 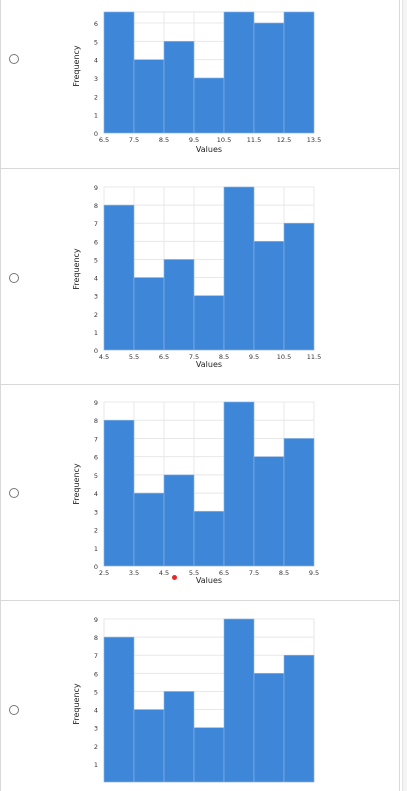 I want to click on x-tick-label: 10.5, so click(x=224, y=140).